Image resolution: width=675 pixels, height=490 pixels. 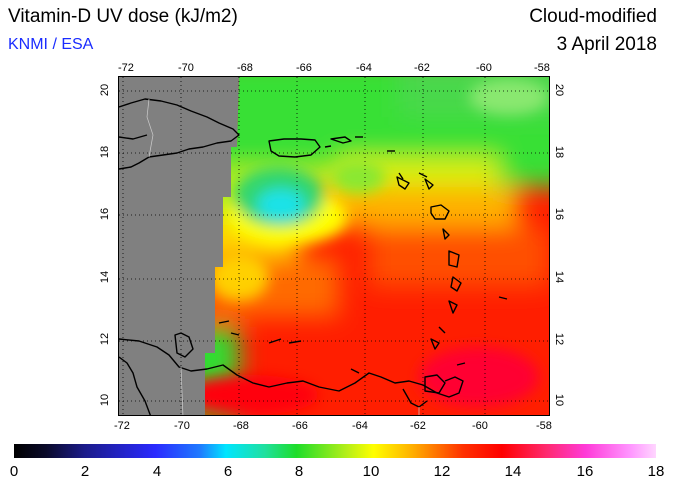 I want to click on mode-label: Cloud-modified, so click(x=593, y=16).